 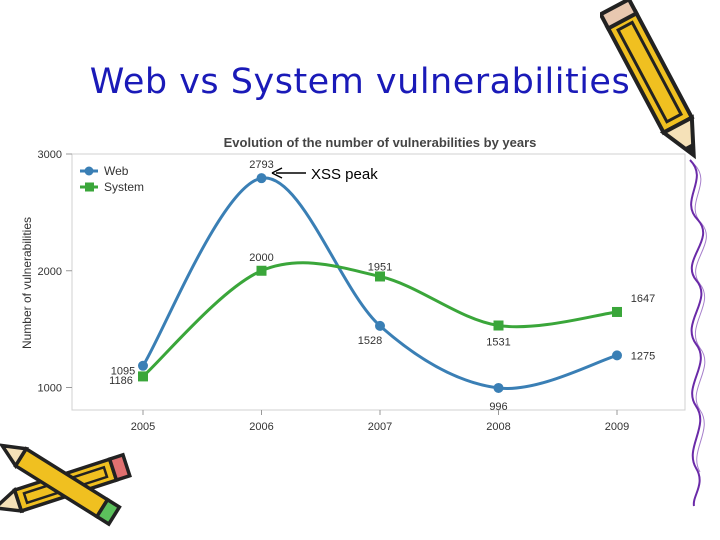 What do you see at coordinates (261, 258) in the screenshot?
I see `data-label: 2000` at bounding box center [261, 258].